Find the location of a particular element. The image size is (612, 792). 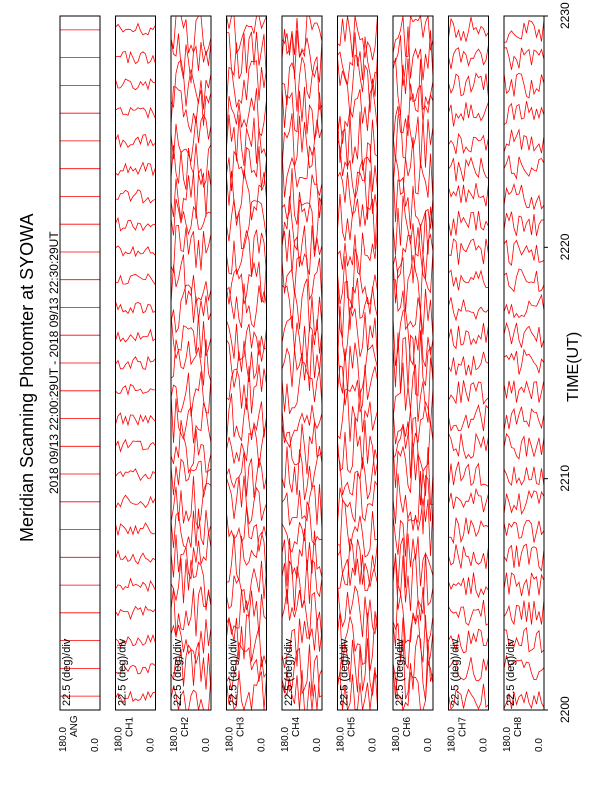

chart-title: Meridian Scanning Photomter at SYOWA is located at coordinates (27, 378).